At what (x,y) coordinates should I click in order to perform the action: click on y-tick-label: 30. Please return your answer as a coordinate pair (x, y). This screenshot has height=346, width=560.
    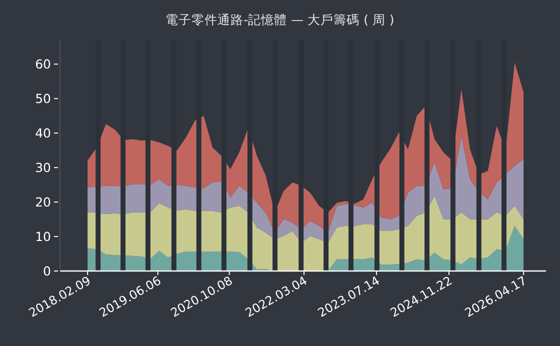
    Looking at the image, I should click on (43, 168).